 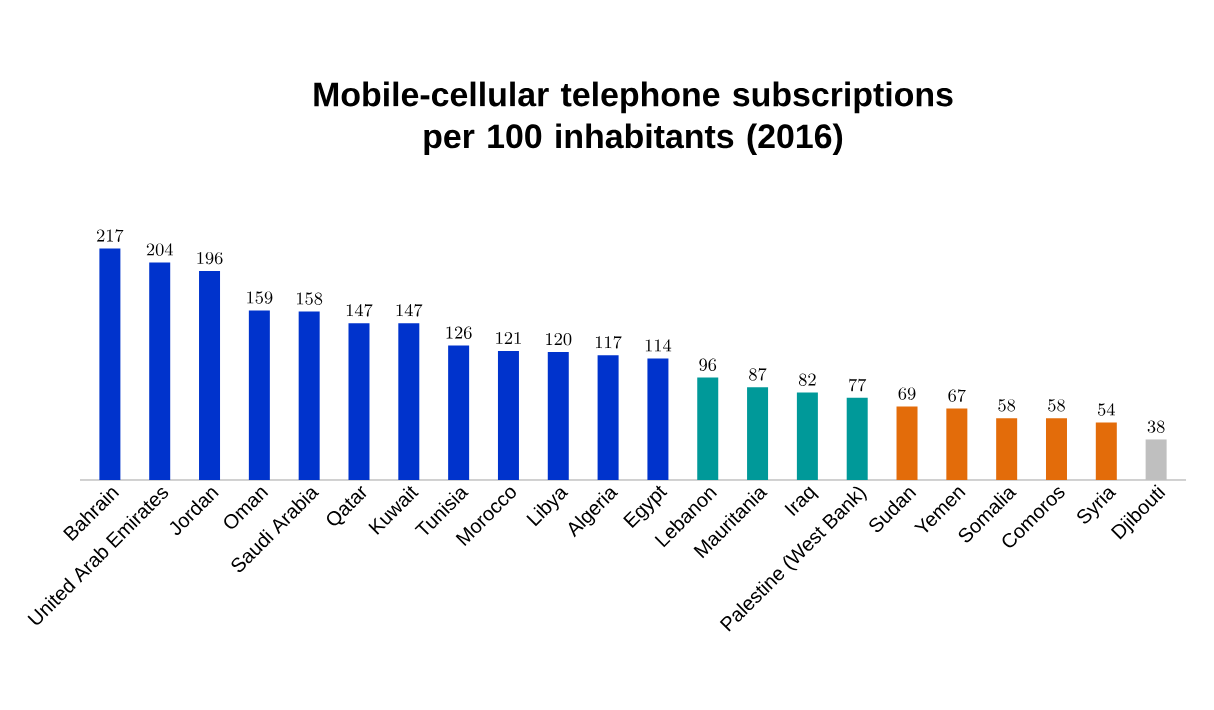 What do you see at coordinates (658, 345) in the screenshot?
I see `data-label: 114` at bounding box center [658, 345].